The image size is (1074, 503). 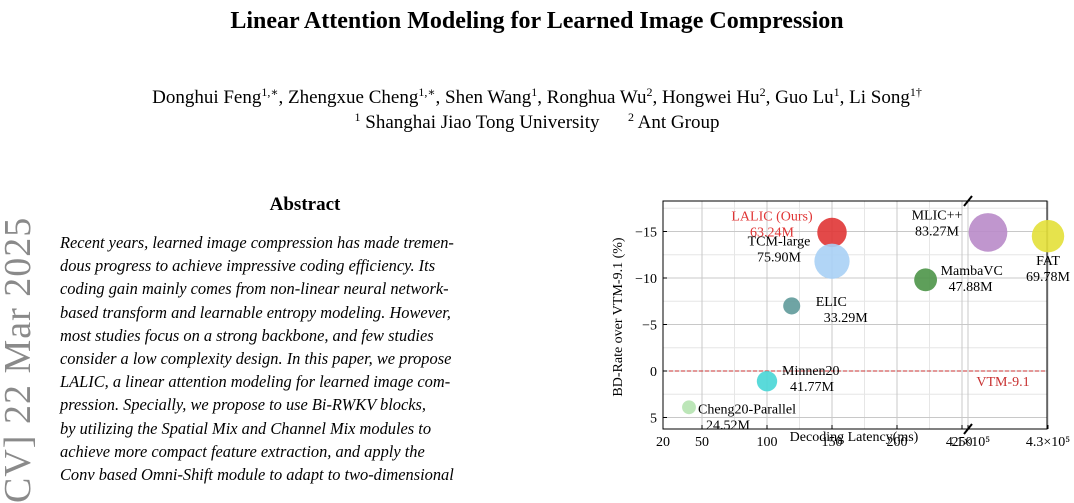 I want to click on point-params-label: 33.29M, so click(x=846, y=318).